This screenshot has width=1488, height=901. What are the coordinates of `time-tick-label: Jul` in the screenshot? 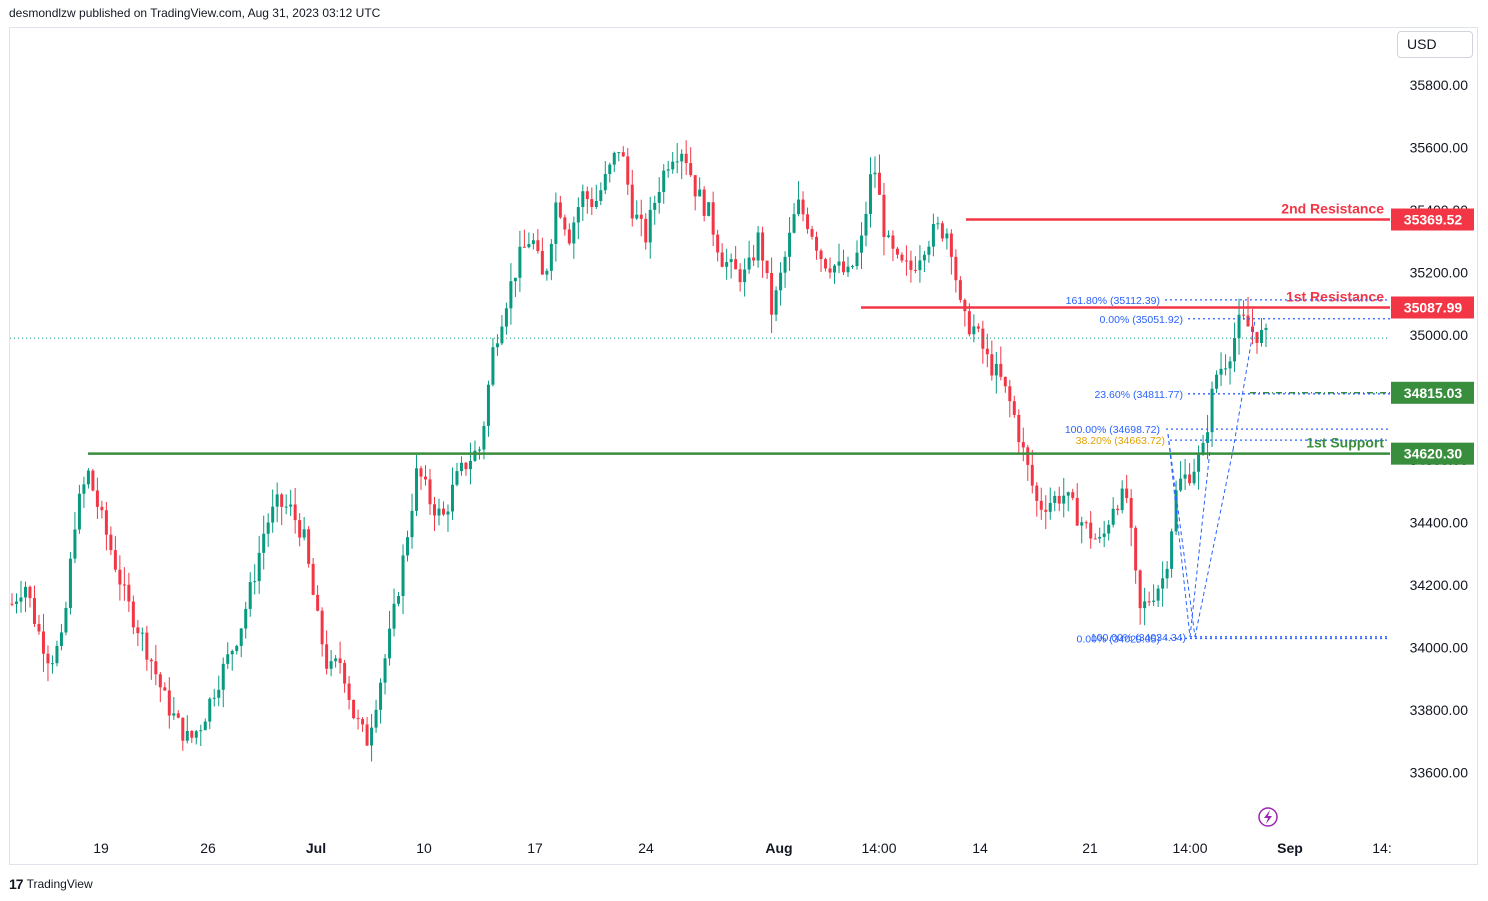 It's located at (316, 848).